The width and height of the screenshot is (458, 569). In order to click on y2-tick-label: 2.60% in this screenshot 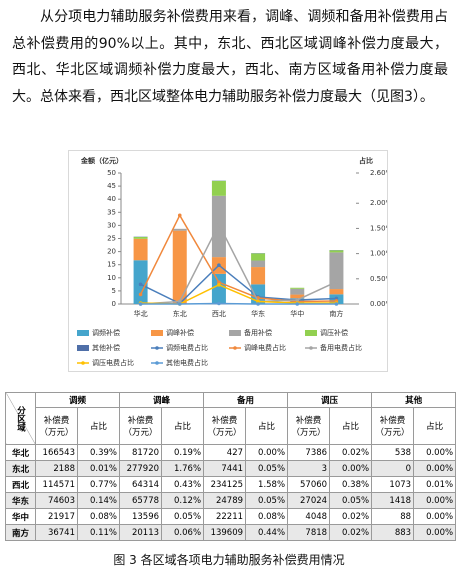, I will do `click(378, 173)`.